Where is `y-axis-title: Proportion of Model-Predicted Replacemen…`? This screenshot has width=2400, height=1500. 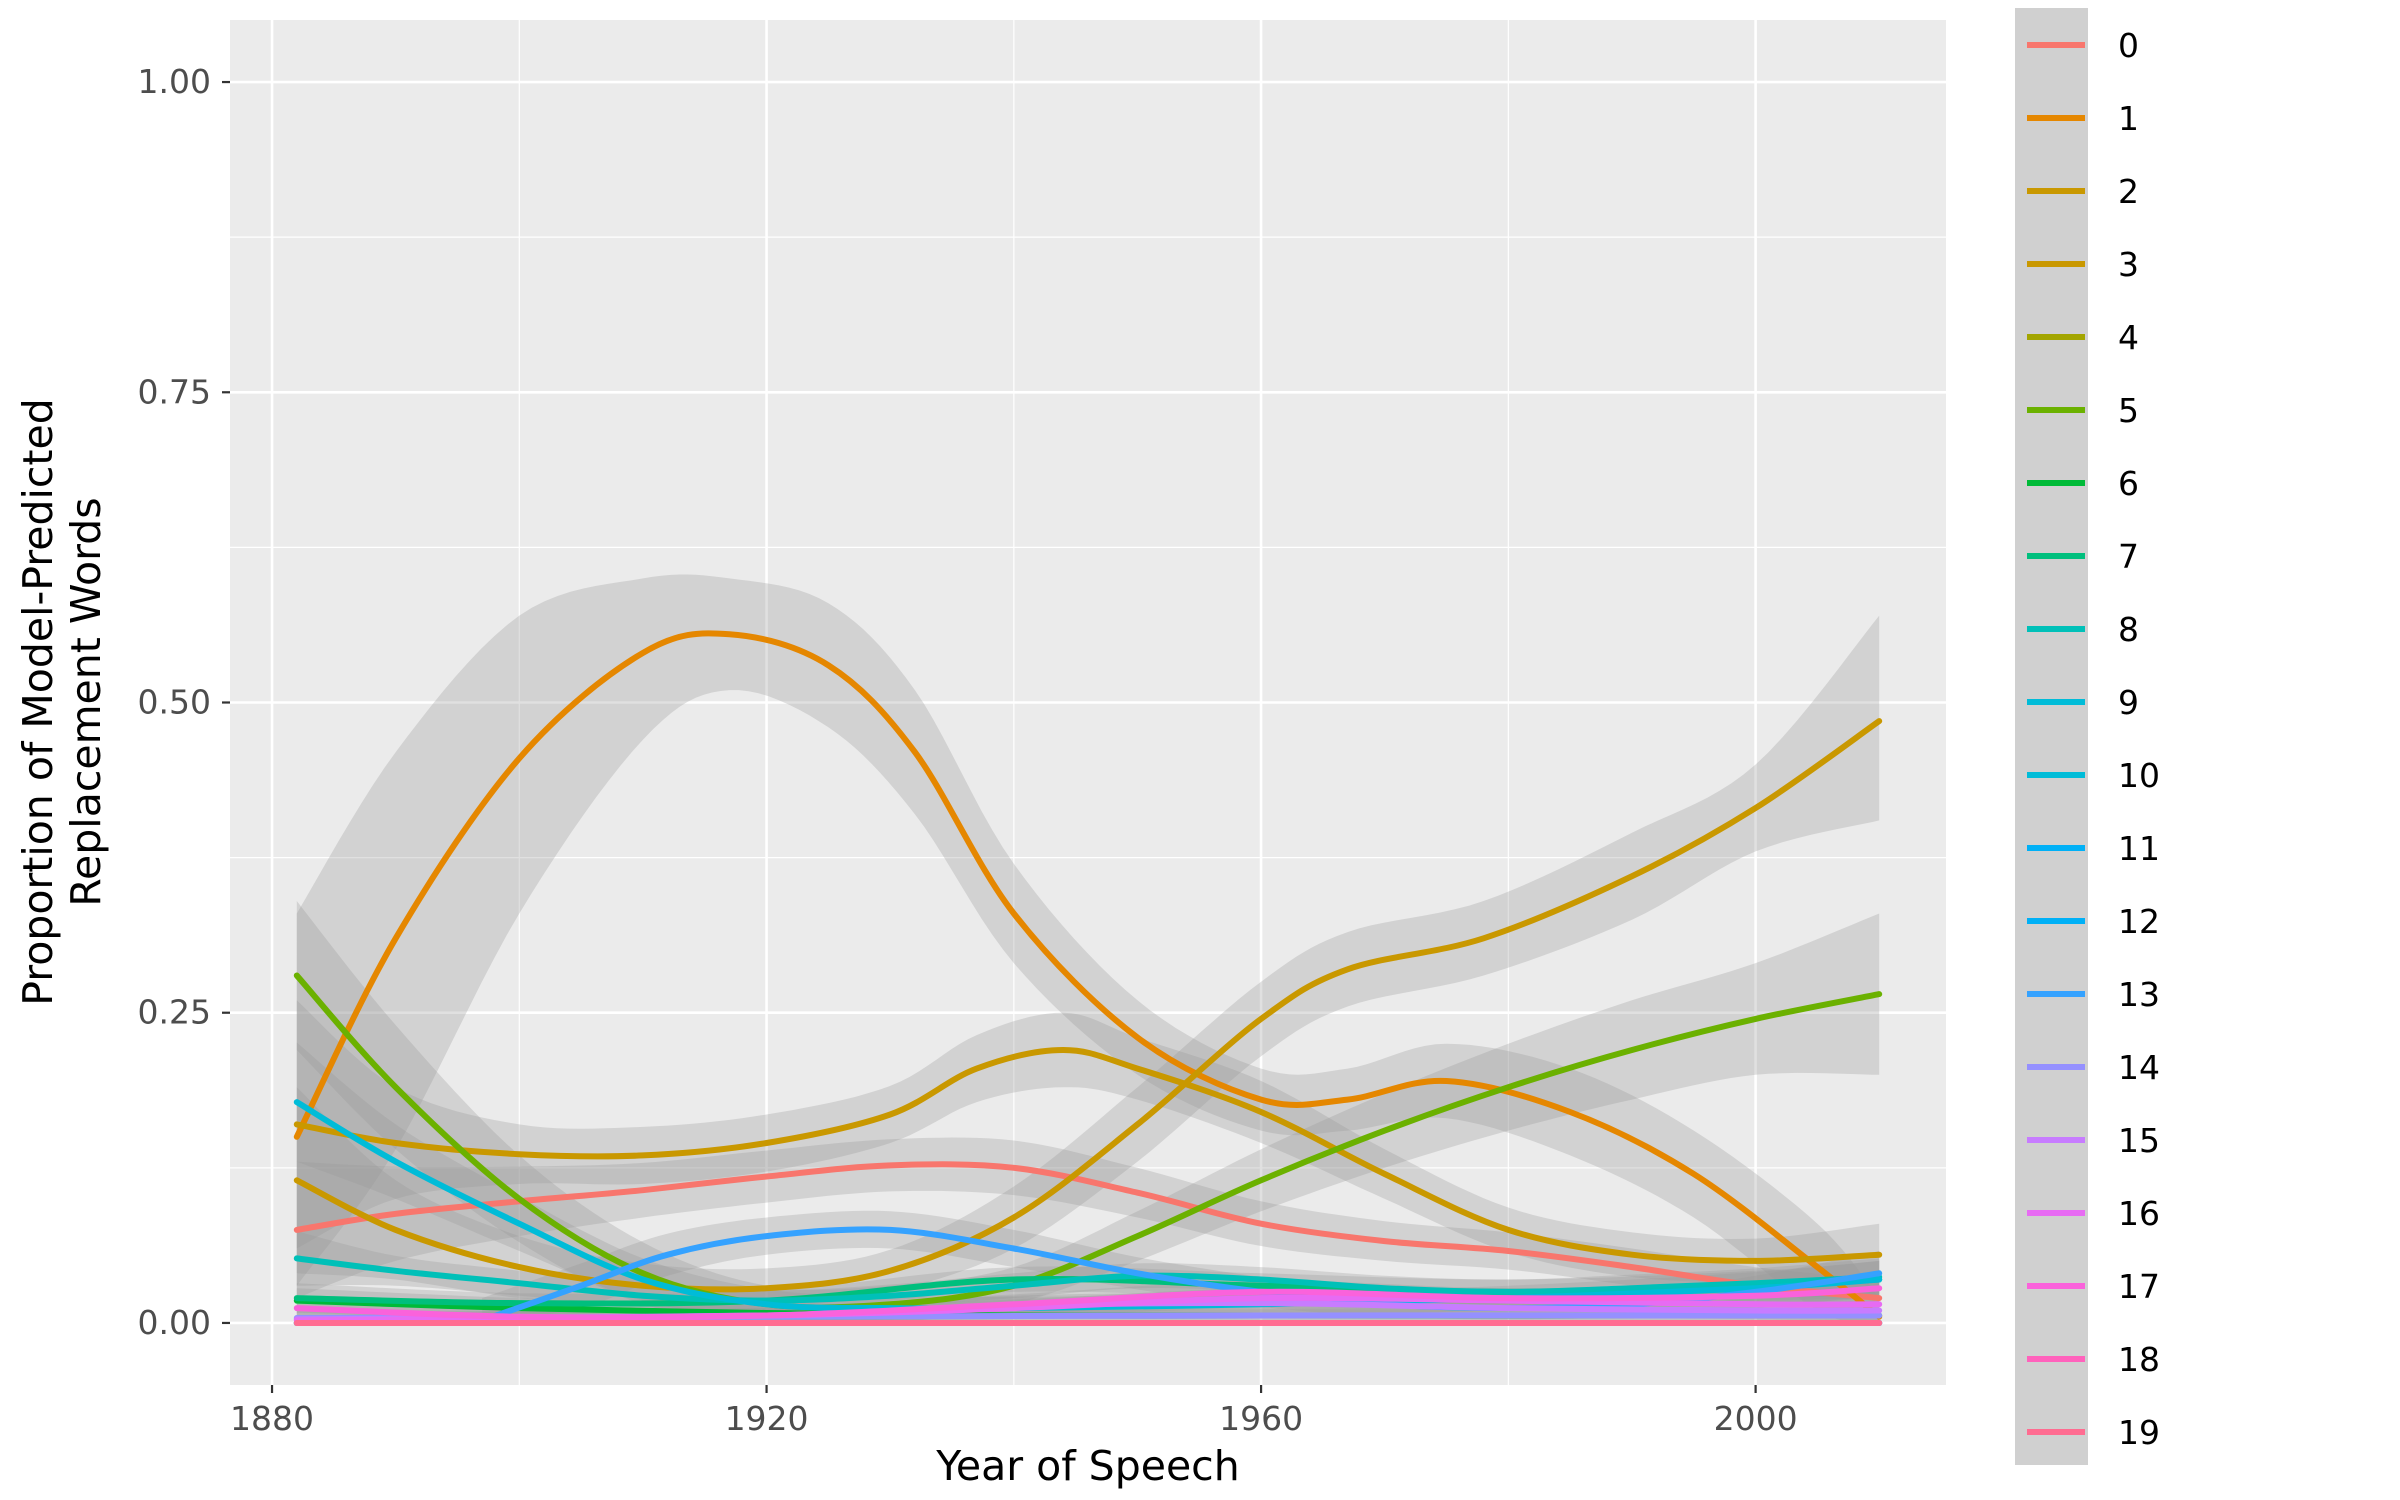 y-axis-title: Proportion of Model-Predicted Replacemen… is located at coordinates (62, 702).